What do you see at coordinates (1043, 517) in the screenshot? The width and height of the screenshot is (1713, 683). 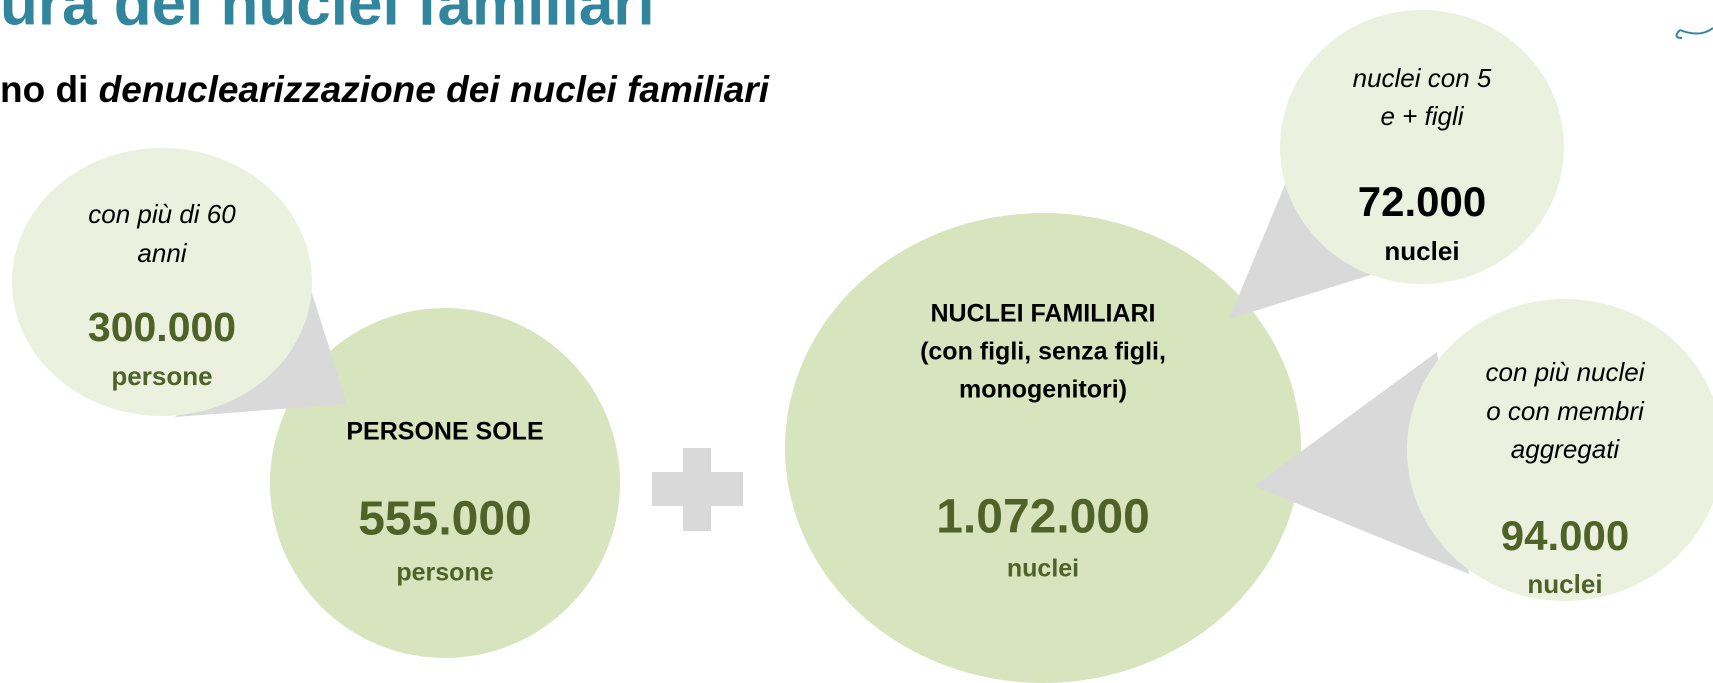 I see `bubble-value: 1.072.000` at bounding box center [1043, 517].